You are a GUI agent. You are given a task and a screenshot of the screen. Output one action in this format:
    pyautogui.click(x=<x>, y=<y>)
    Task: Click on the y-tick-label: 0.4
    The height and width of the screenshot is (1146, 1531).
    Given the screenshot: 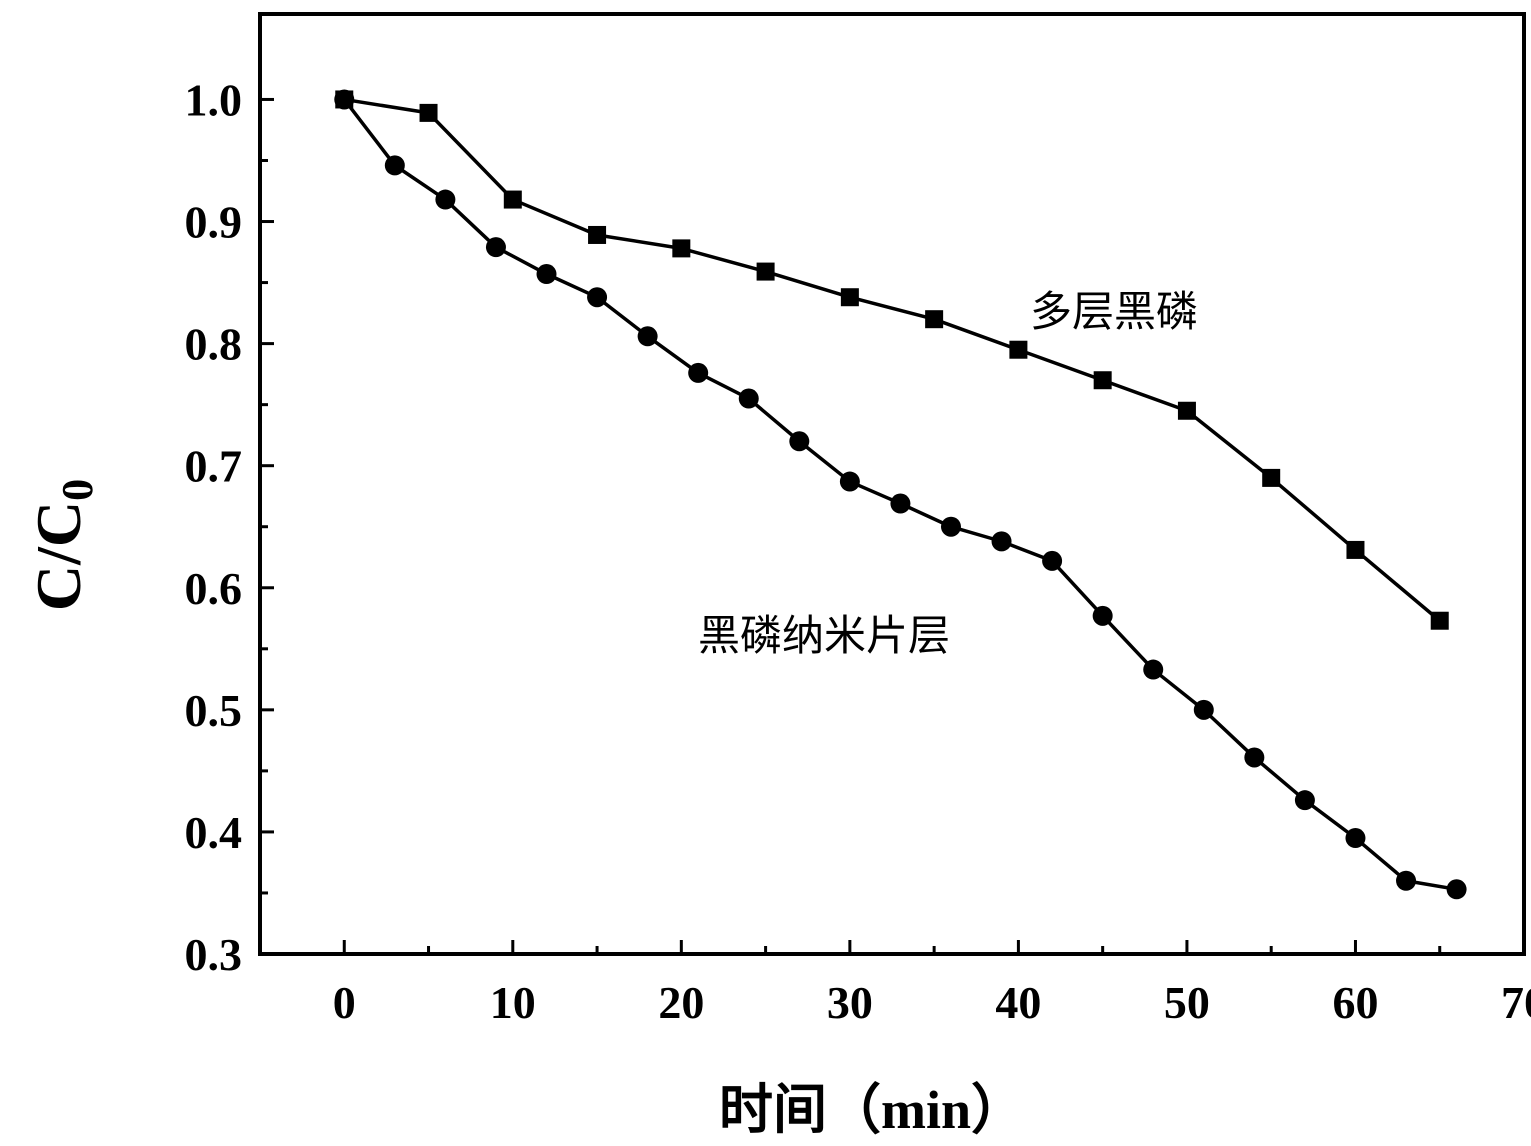 What is the action you would take?
    pyautogui.click(x=214, y=832)
    